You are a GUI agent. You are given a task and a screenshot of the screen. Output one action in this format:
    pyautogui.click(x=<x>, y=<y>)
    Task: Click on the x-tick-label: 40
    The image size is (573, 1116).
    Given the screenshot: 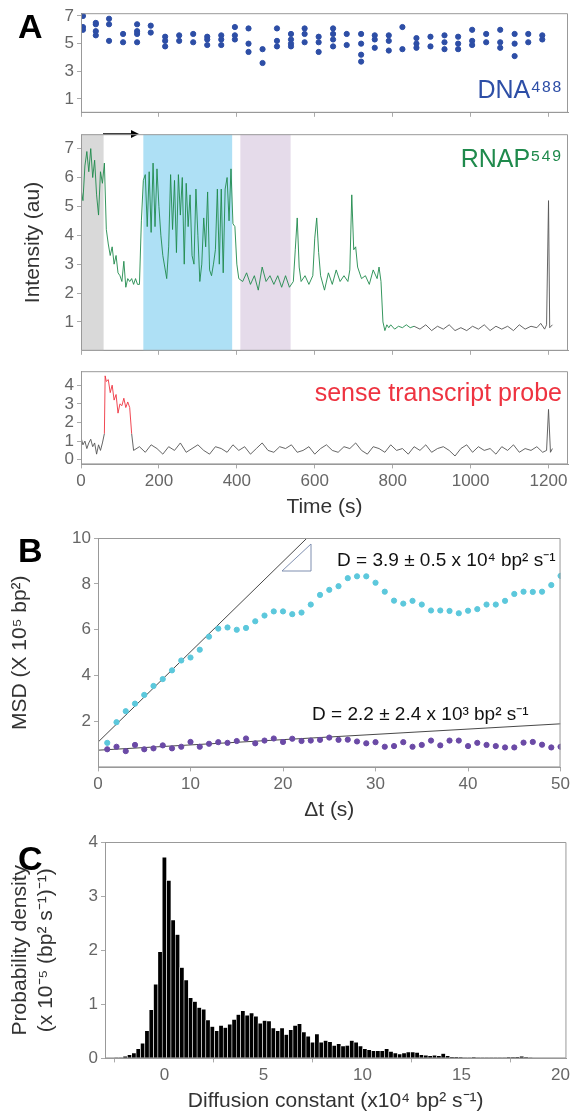 What is the action you would take?
    pyautogui.click(x=468, y=784)
    